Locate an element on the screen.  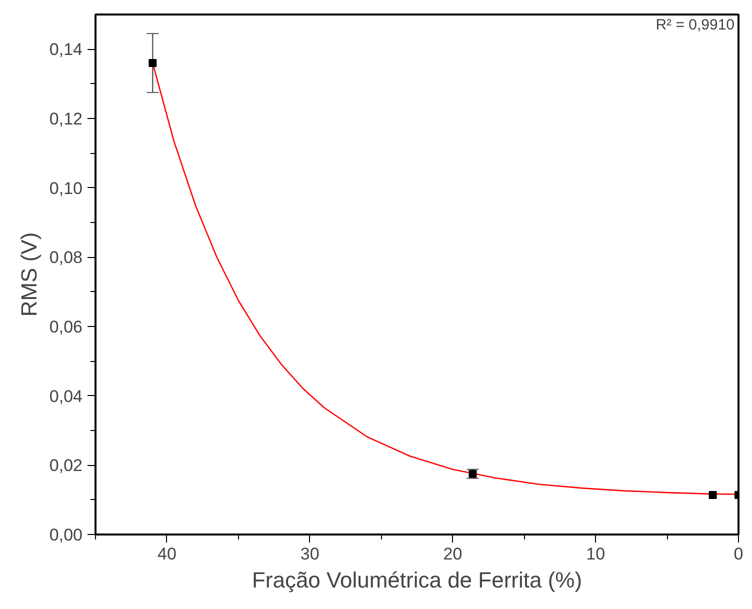
y-axis-title: RMS (V) is located at coordinates (29, 274).